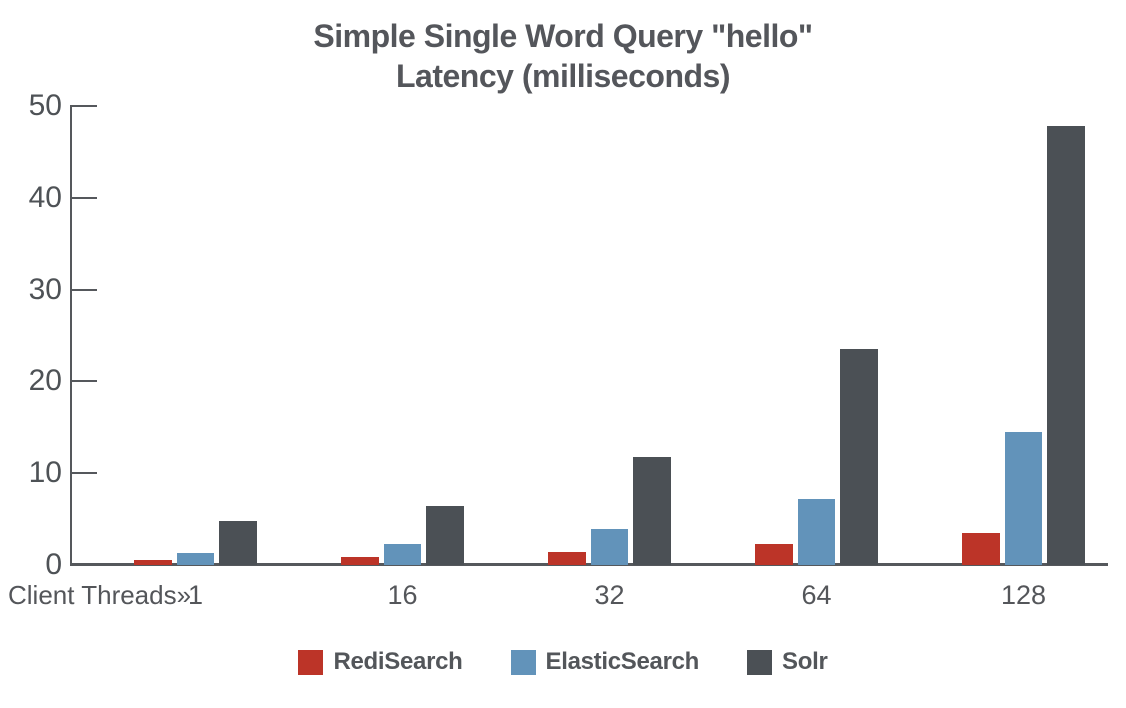  I want to click on legend-label-redisearch: RediSearch, so click(398, 661).